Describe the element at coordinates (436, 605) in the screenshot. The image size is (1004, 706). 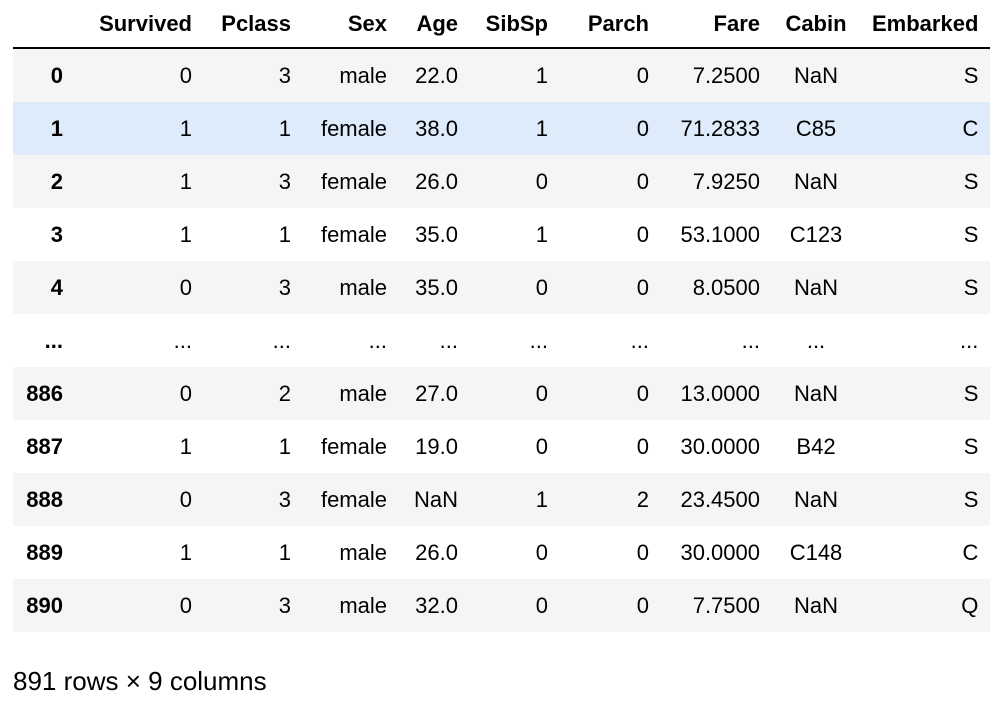
I see `table-cell: 32.0` at that location.